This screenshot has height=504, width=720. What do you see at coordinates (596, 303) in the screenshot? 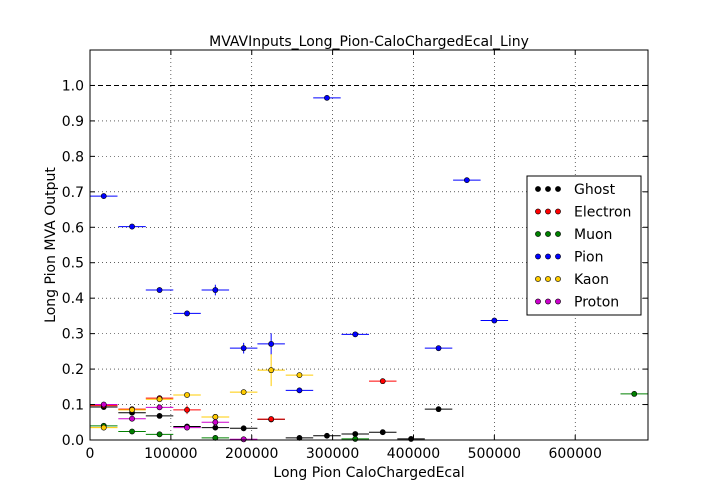
I see `legend-label: Proton` at bounding box center [596, 303].